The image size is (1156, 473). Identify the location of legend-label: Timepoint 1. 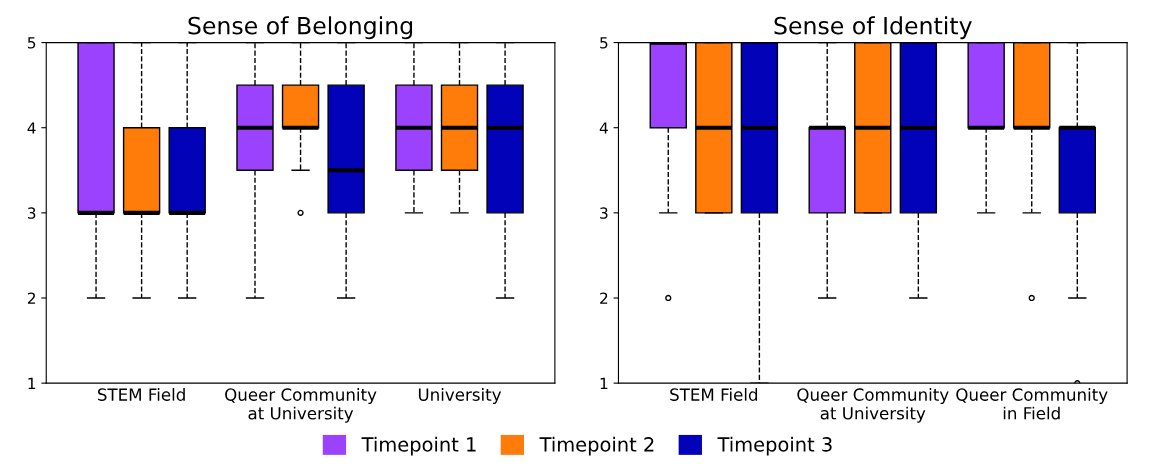
(418, 446).